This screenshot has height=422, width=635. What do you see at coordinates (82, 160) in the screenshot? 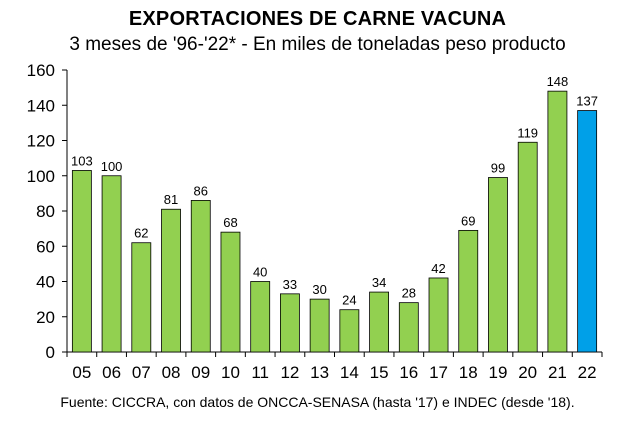
I see `data-label-05: 103` at bounding box center [82, 160].